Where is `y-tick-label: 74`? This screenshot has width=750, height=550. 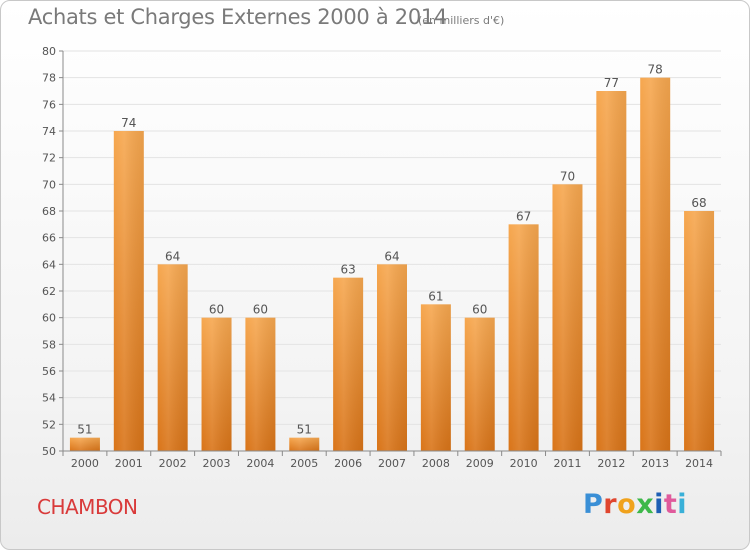
y-tick-label: 74 is located at coordinates (49, 131).